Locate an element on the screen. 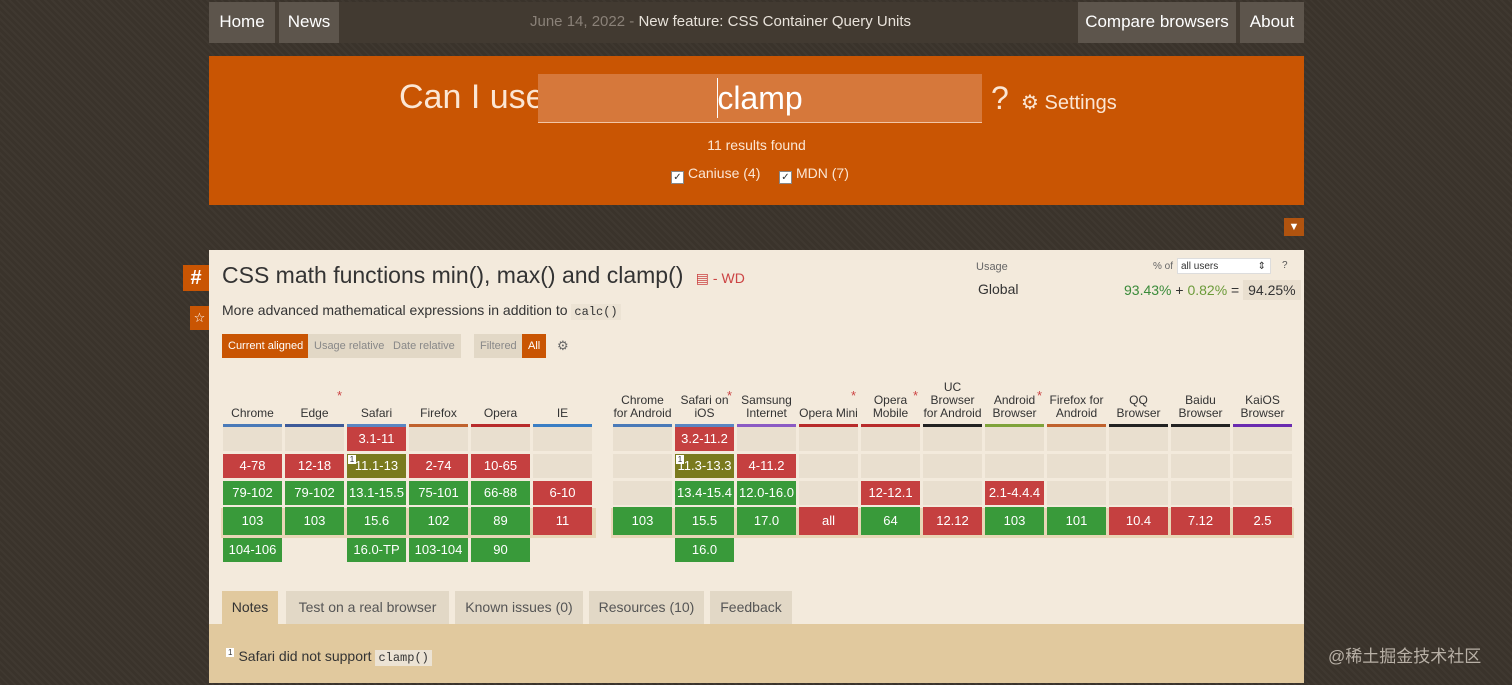 This screenshot has width=1512, height=685. nav-news: News is located at coordinates (309, 22).